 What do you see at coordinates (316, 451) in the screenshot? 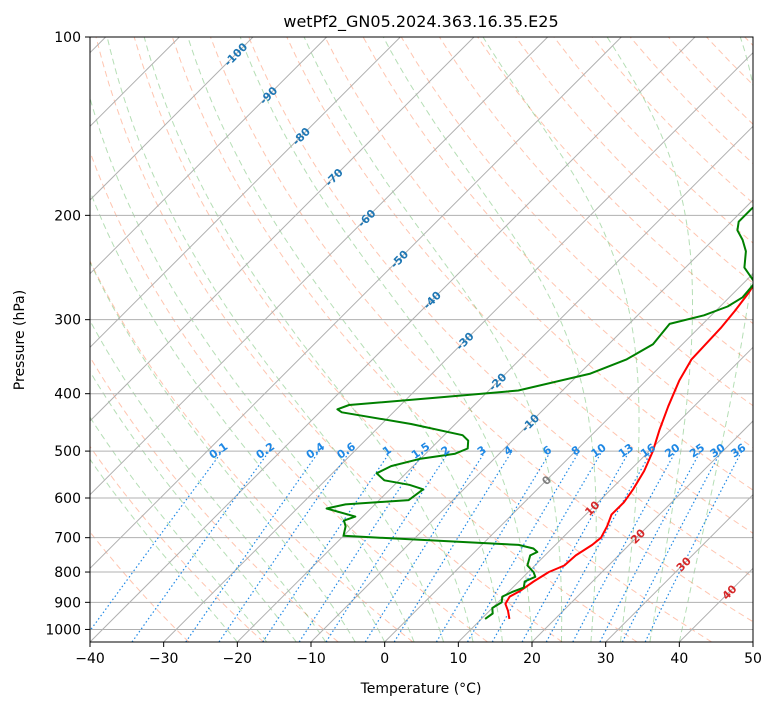
I see `mixing-ratio-label: 0.4` at bounding box center [316, 451].